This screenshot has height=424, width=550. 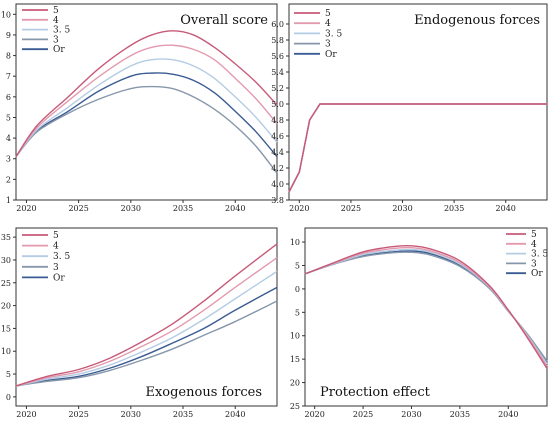 I want to click on y-tick-label: 4.0, so click(x=277, y=184).